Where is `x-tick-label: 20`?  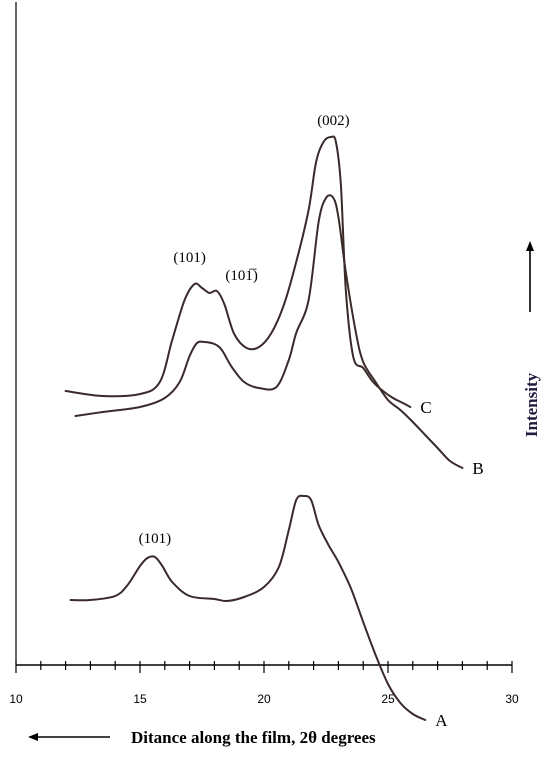
x-tick-label: 20 is located at coordinates (264, 699).